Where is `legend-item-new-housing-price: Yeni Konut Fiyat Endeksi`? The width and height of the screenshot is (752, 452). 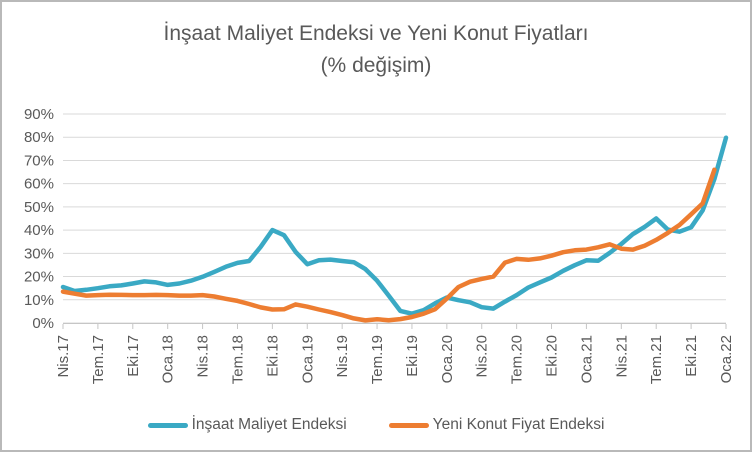 legend-item-new-housing-price: Yeni Konut Fiyat Endeksi is located at coordinates (496, 425).